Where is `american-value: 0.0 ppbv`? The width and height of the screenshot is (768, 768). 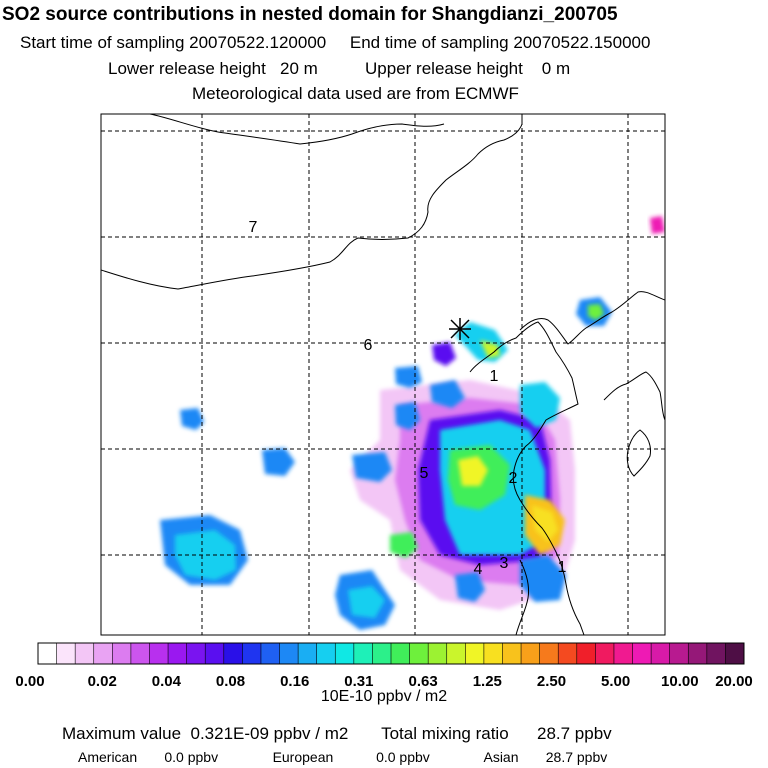 american-value: 0.0 ppbv is located at coordinates (191, 757).